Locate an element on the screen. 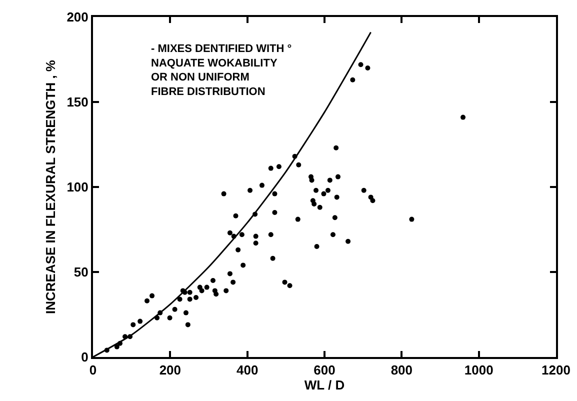 The width and height of the screenshot is (577, 401). annotation: - MIXES DENTIFIED WITH ° NAQUATE WOKABILITY OR NON UNIFORM FIBRE DISTRIBUTION is located at coordinates (221, 70).